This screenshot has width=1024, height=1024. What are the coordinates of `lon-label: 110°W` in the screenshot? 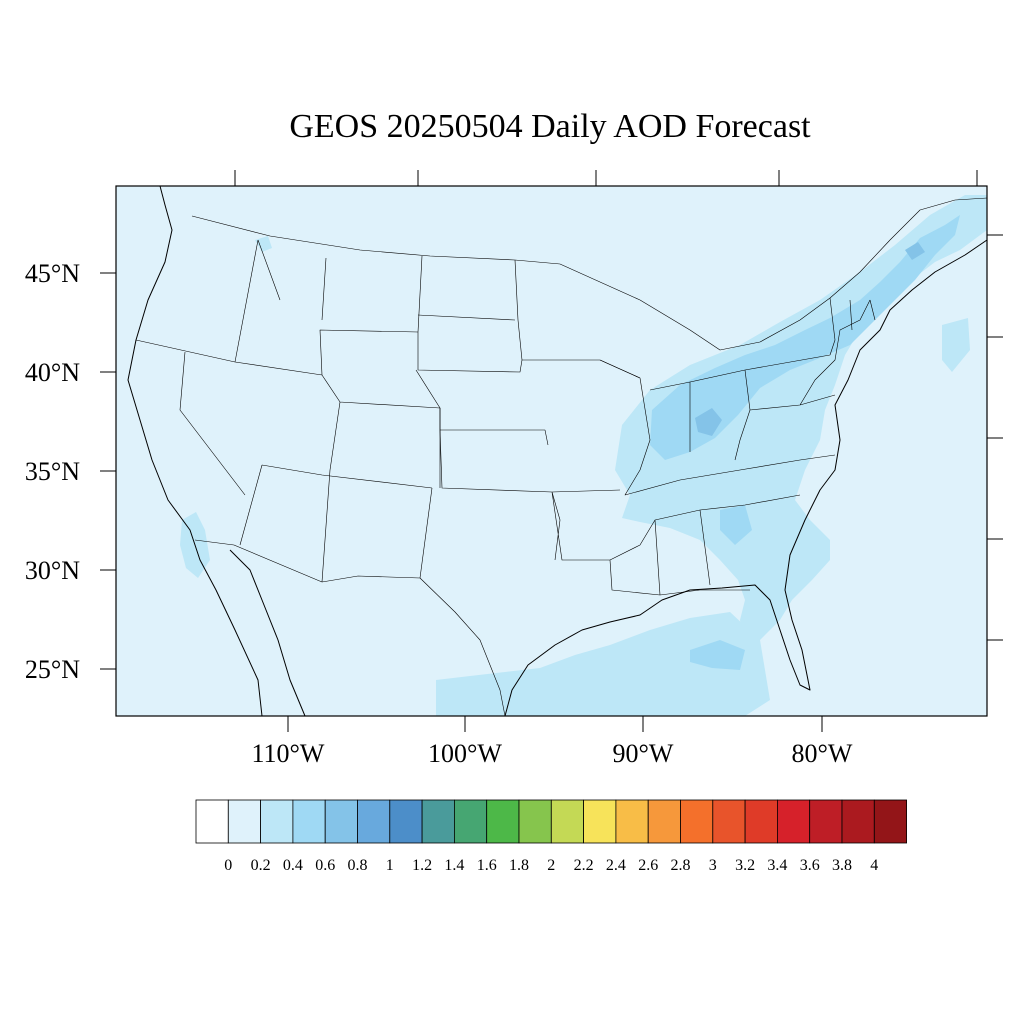 It's located at (288, 753).